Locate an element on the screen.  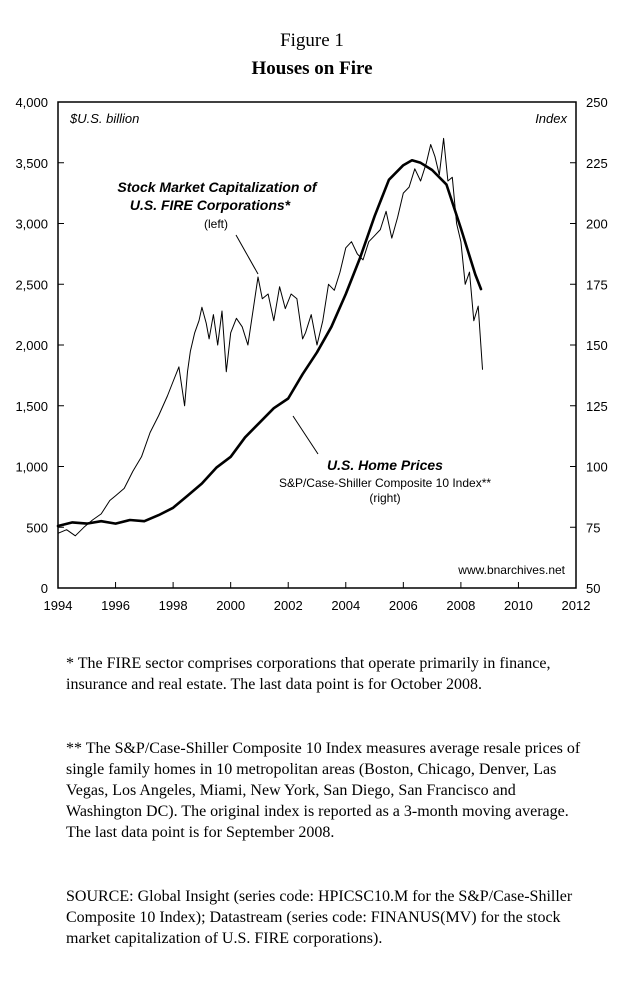
right-axis-tick-label: 150 is located at coordinates (597, 345).